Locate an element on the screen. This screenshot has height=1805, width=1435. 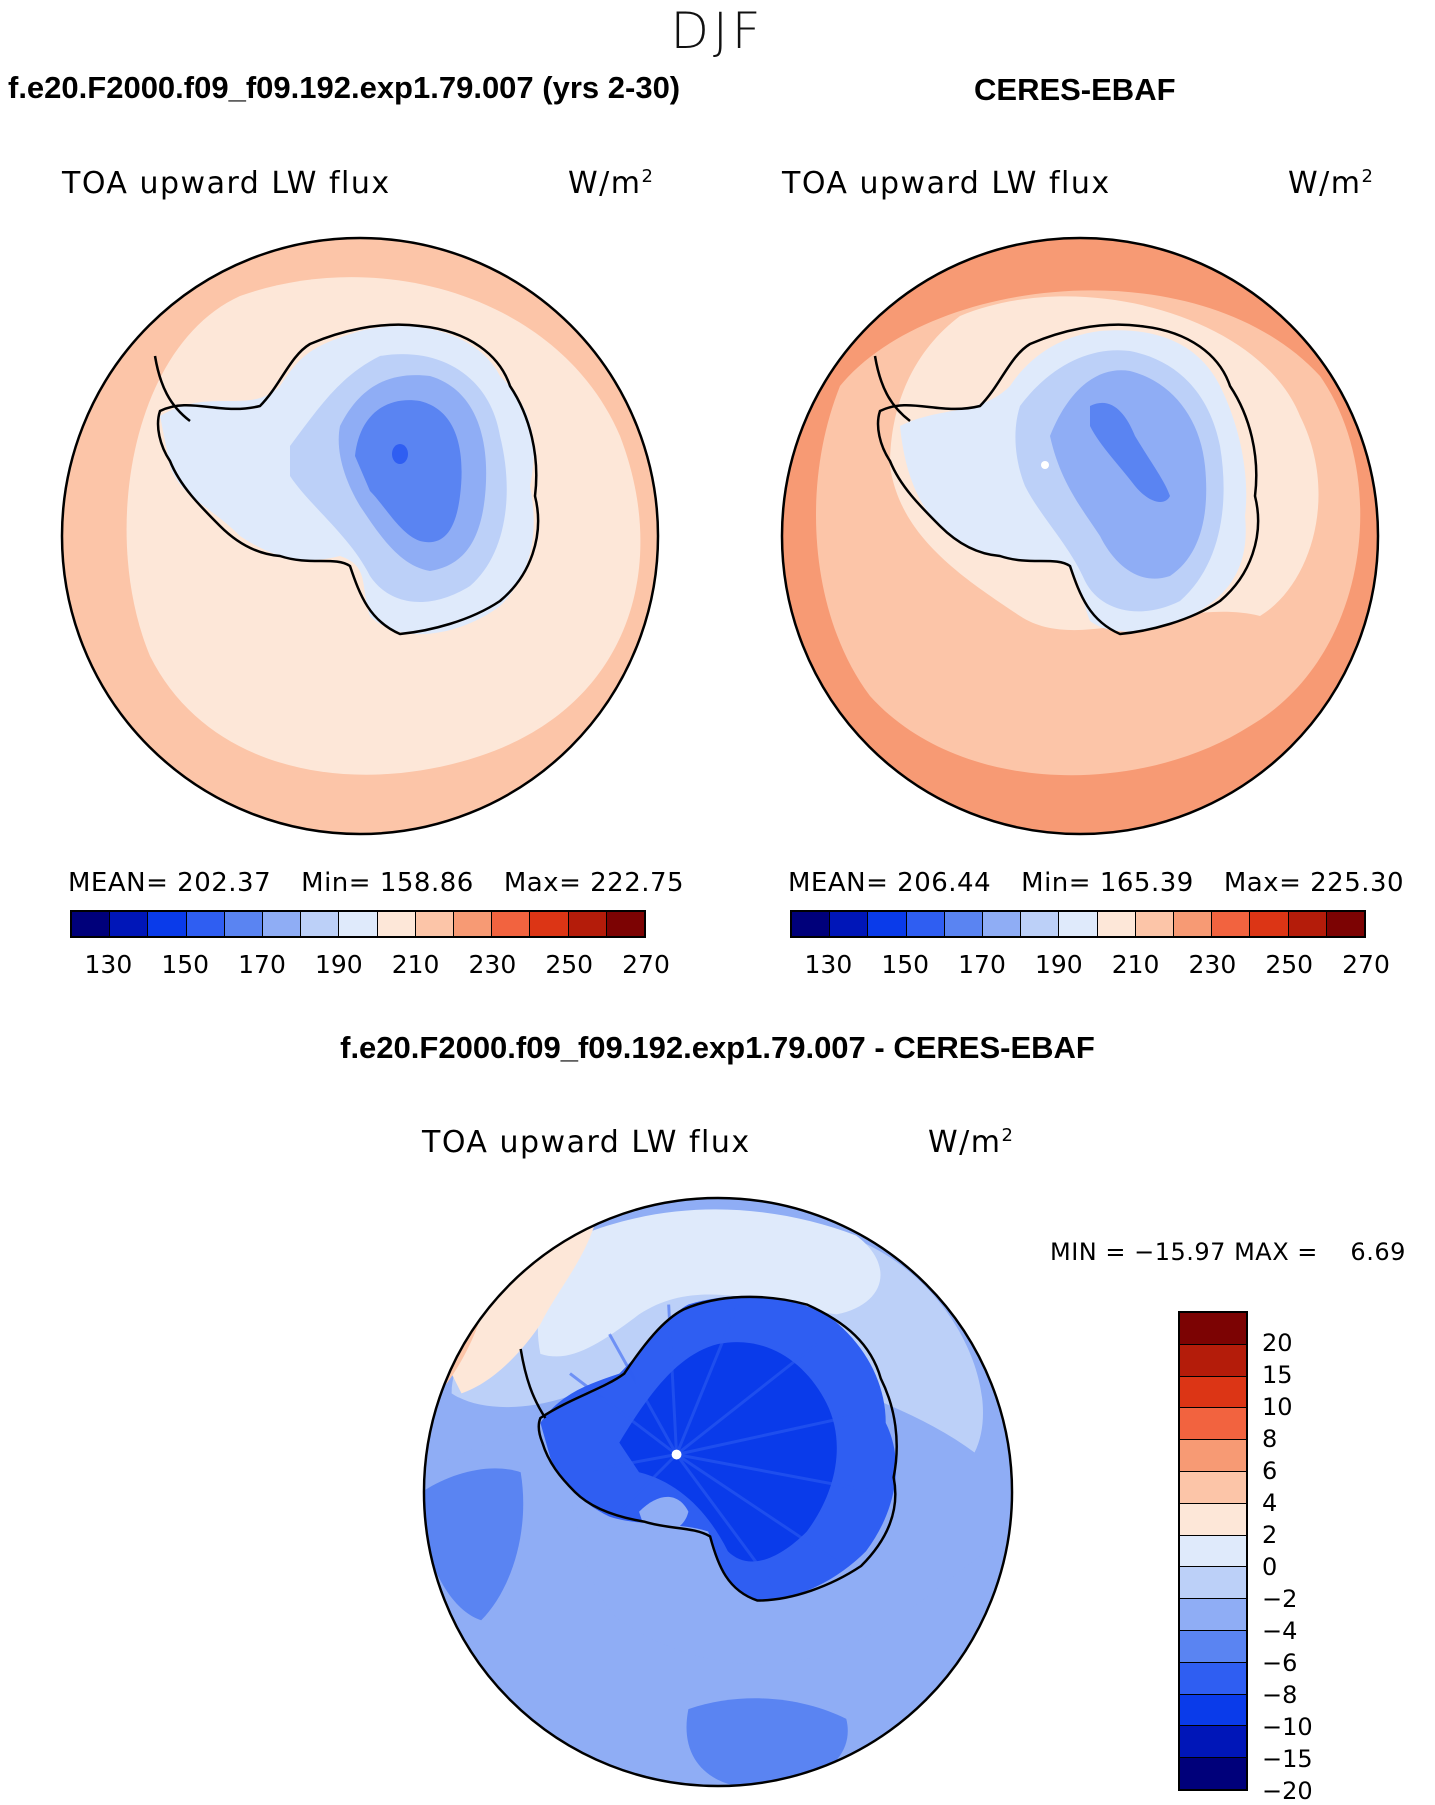
diff-polar-map is located at coordinates (718, 1492).